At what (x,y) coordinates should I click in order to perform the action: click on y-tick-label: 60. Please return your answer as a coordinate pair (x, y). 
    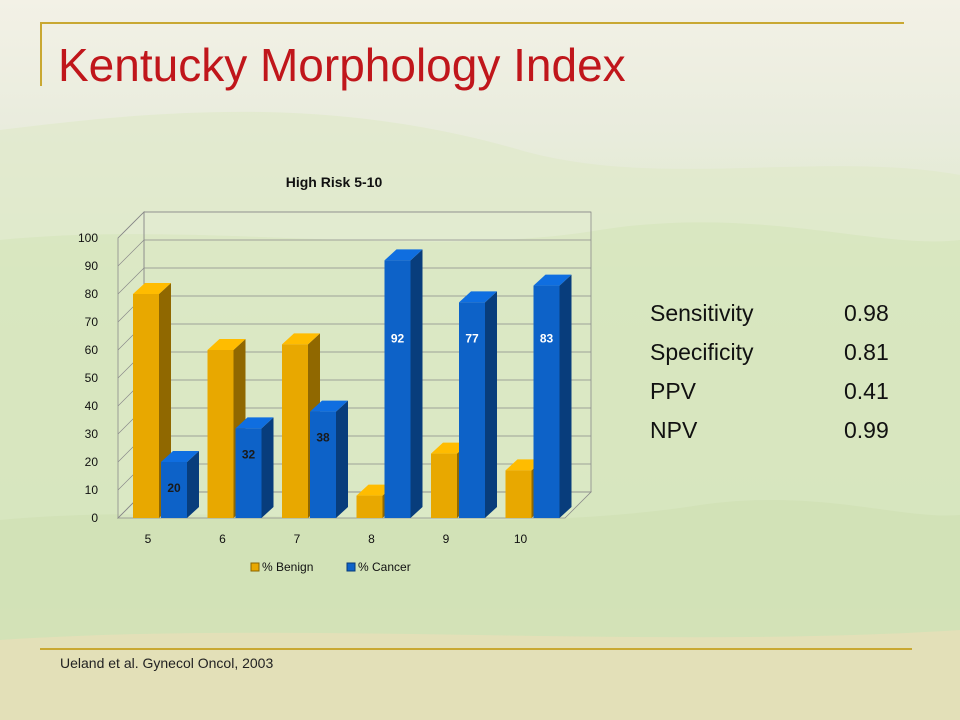
    Looking at the image, I should click on (92, 350).